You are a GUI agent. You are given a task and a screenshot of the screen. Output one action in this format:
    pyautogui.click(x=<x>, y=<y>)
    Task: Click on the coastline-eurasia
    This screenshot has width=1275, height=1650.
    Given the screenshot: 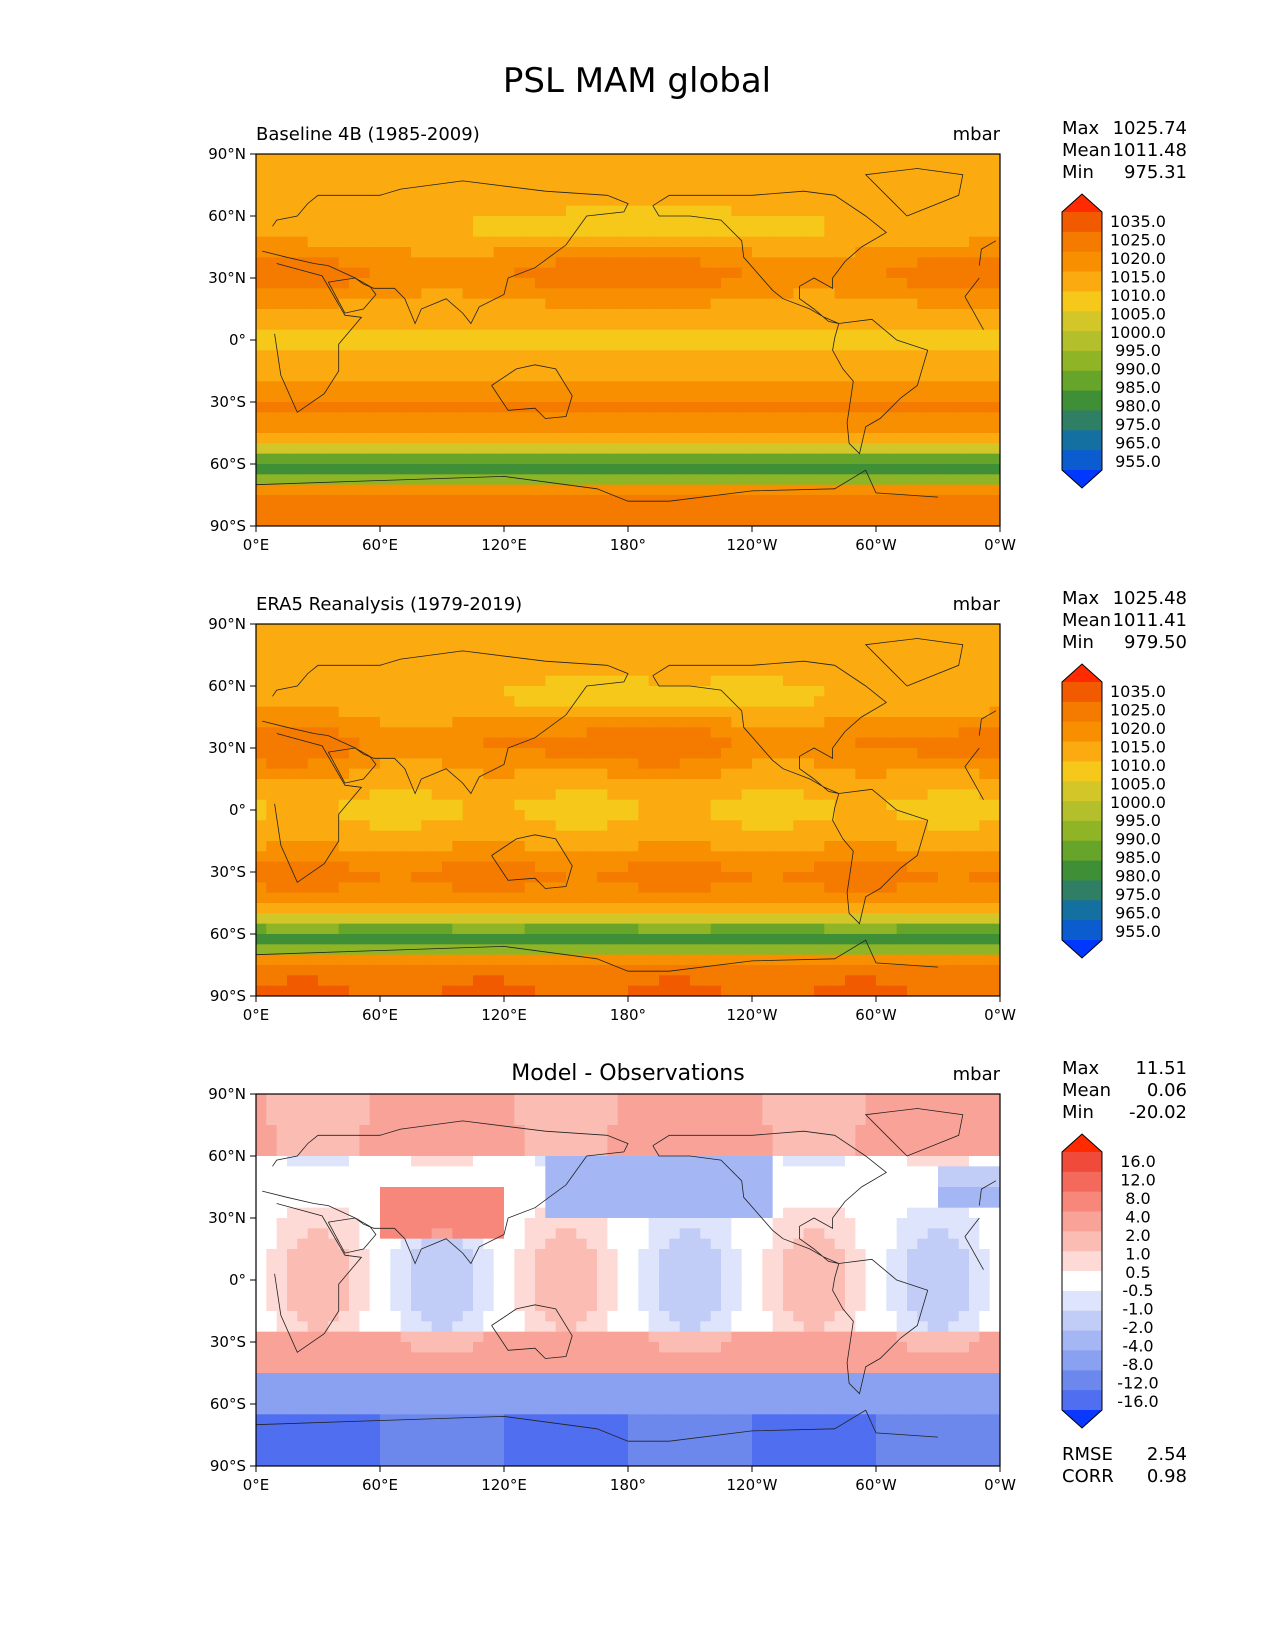 What is the action you would take?
    pyautogui.click(x=987, y=253)
    